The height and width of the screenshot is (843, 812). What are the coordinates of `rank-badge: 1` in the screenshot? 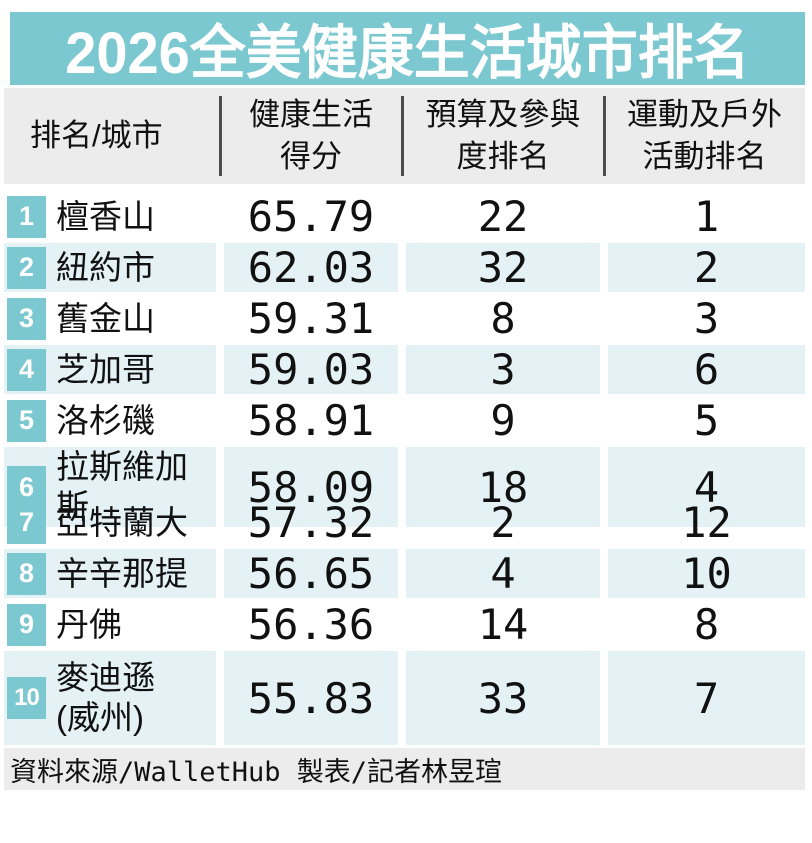 It's located at (26, 216).